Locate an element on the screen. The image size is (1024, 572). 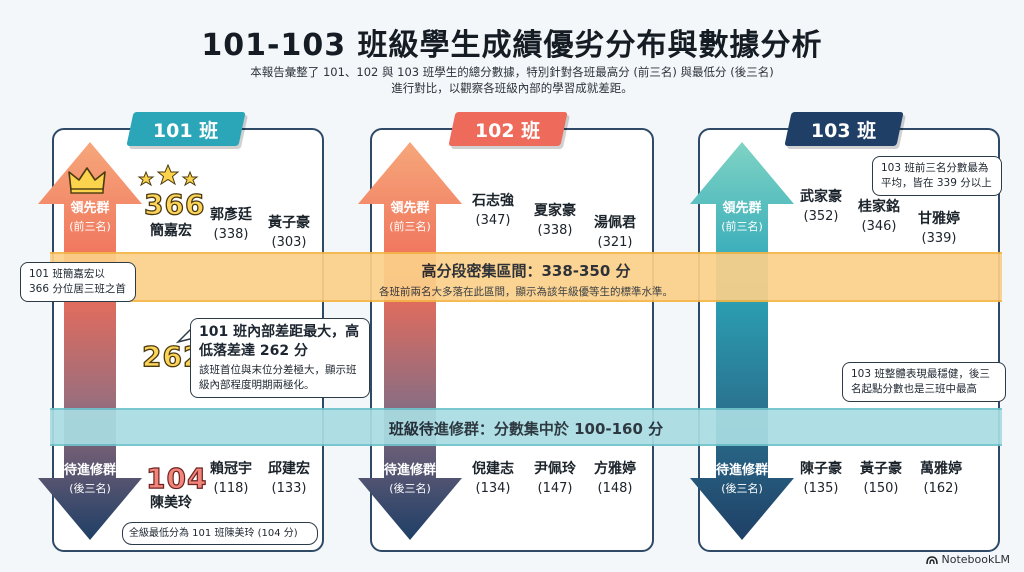
note-101-top-bubble: 101 班簡嘉宏以 366 分位居三班之首 is located at coordinates (78, 282).